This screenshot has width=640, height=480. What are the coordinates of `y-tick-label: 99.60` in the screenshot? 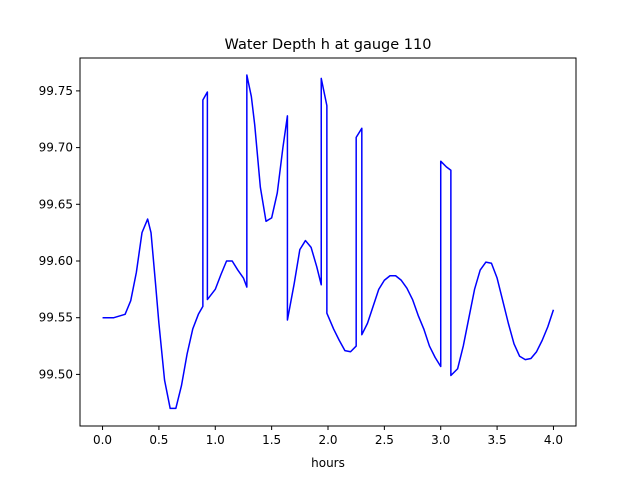 It's located at (56, 261).